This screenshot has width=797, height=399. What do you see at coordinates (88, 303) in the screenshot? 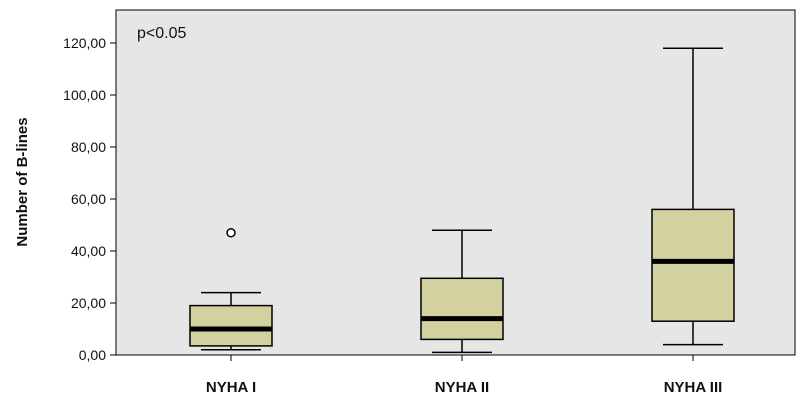
I see `y-tick-label: 20,00` at bounding box center [88, 303].